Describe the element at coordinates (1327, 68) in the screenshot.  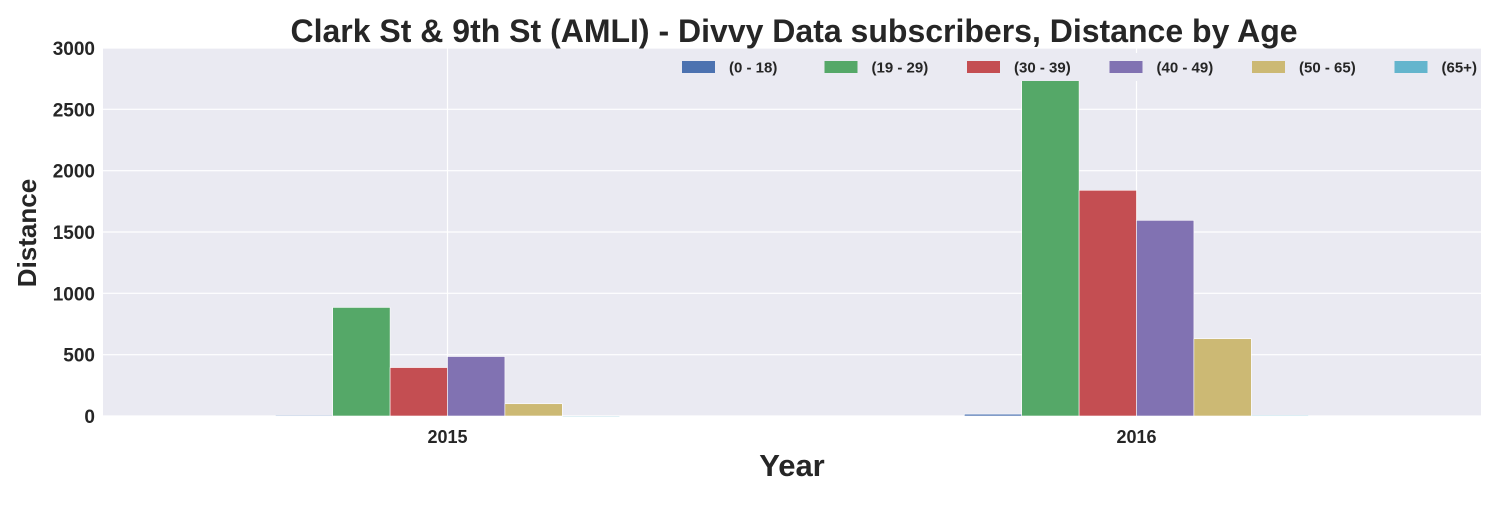
I see `legend-label: (50 - 65)` at that location.